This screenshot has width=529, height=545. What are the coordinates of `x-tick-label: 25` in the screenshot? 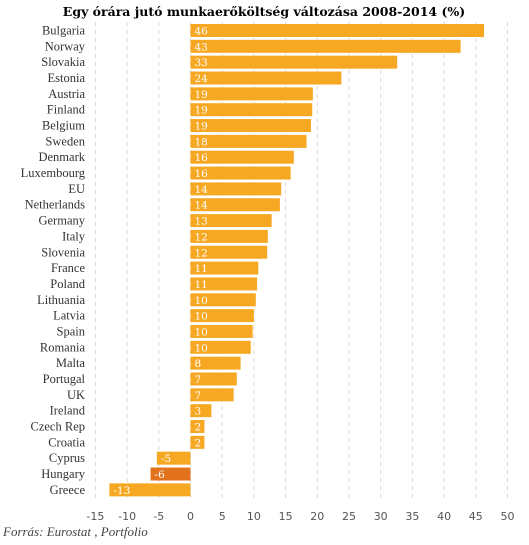 It's located at (349, 516).